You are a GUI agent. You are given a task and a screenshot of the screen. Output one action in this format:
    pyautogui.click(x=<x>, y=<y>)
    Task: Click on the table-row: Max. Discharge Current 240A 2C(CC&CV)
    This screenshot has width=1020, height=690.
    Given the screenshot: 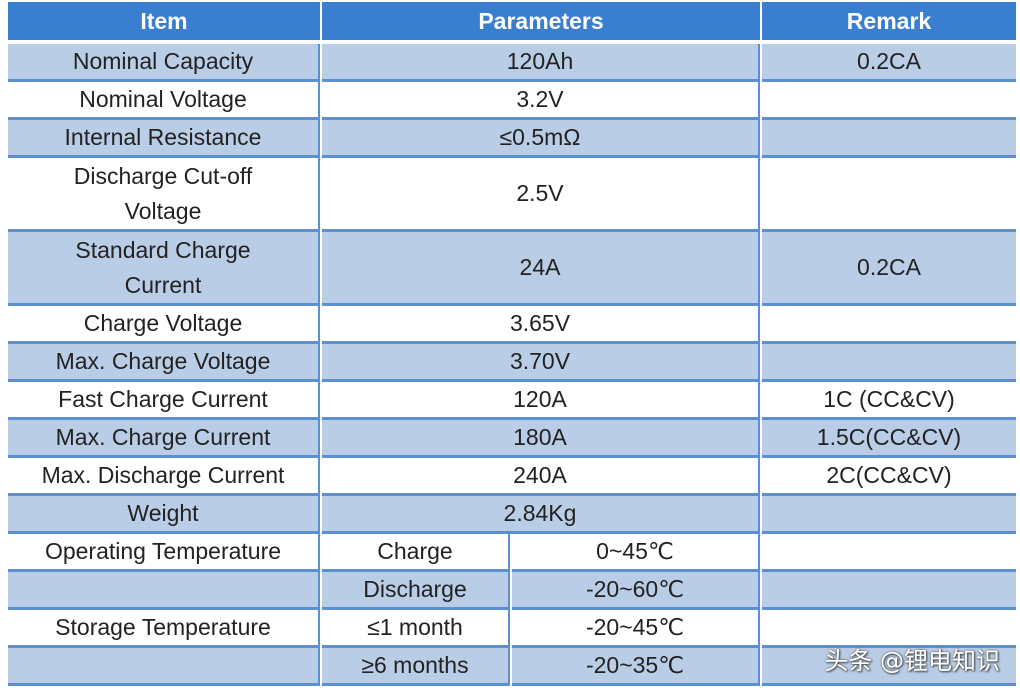 What is the action you would take?
    pyautogui.click(x=512, y=477)
    